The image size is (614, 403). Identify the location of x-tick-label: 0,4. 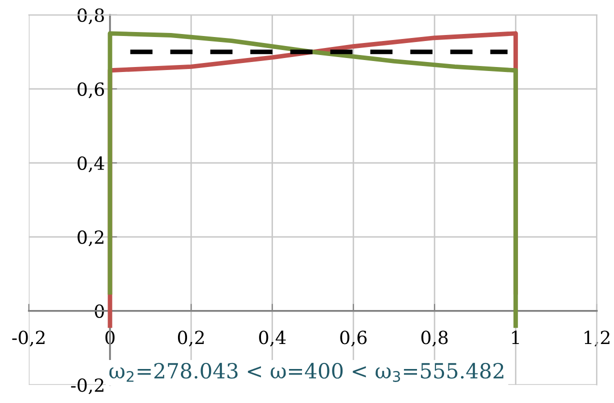
(272, 338).